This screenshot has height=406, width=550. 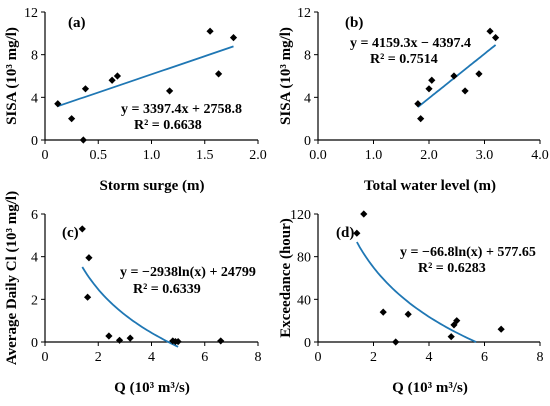 What do you see at coordinates (345, 233) in the screenshot?
I see `panel-label: (d)` at bounding box center [345, 233].